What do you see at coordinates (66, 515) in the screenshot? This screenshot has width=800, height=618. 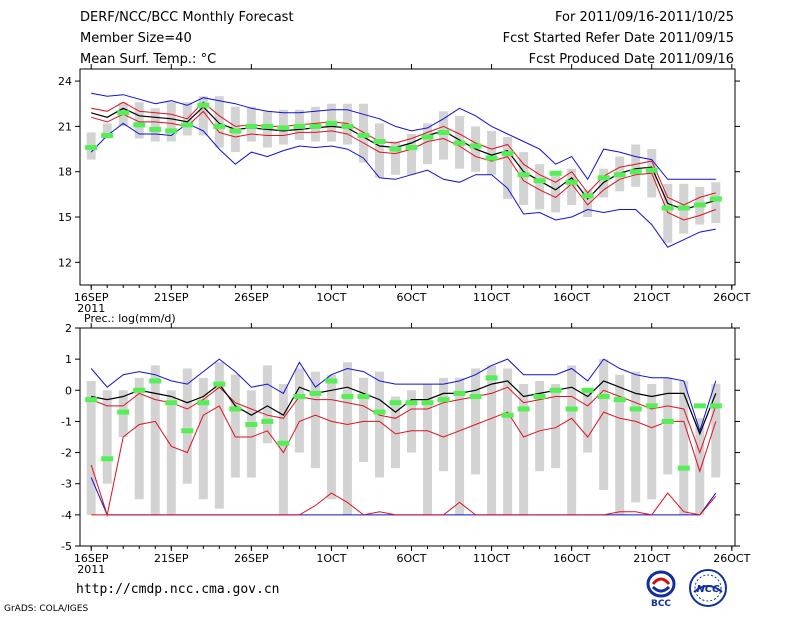 I see `prec-ytick-label: -4` at bounding box center [66, 515].